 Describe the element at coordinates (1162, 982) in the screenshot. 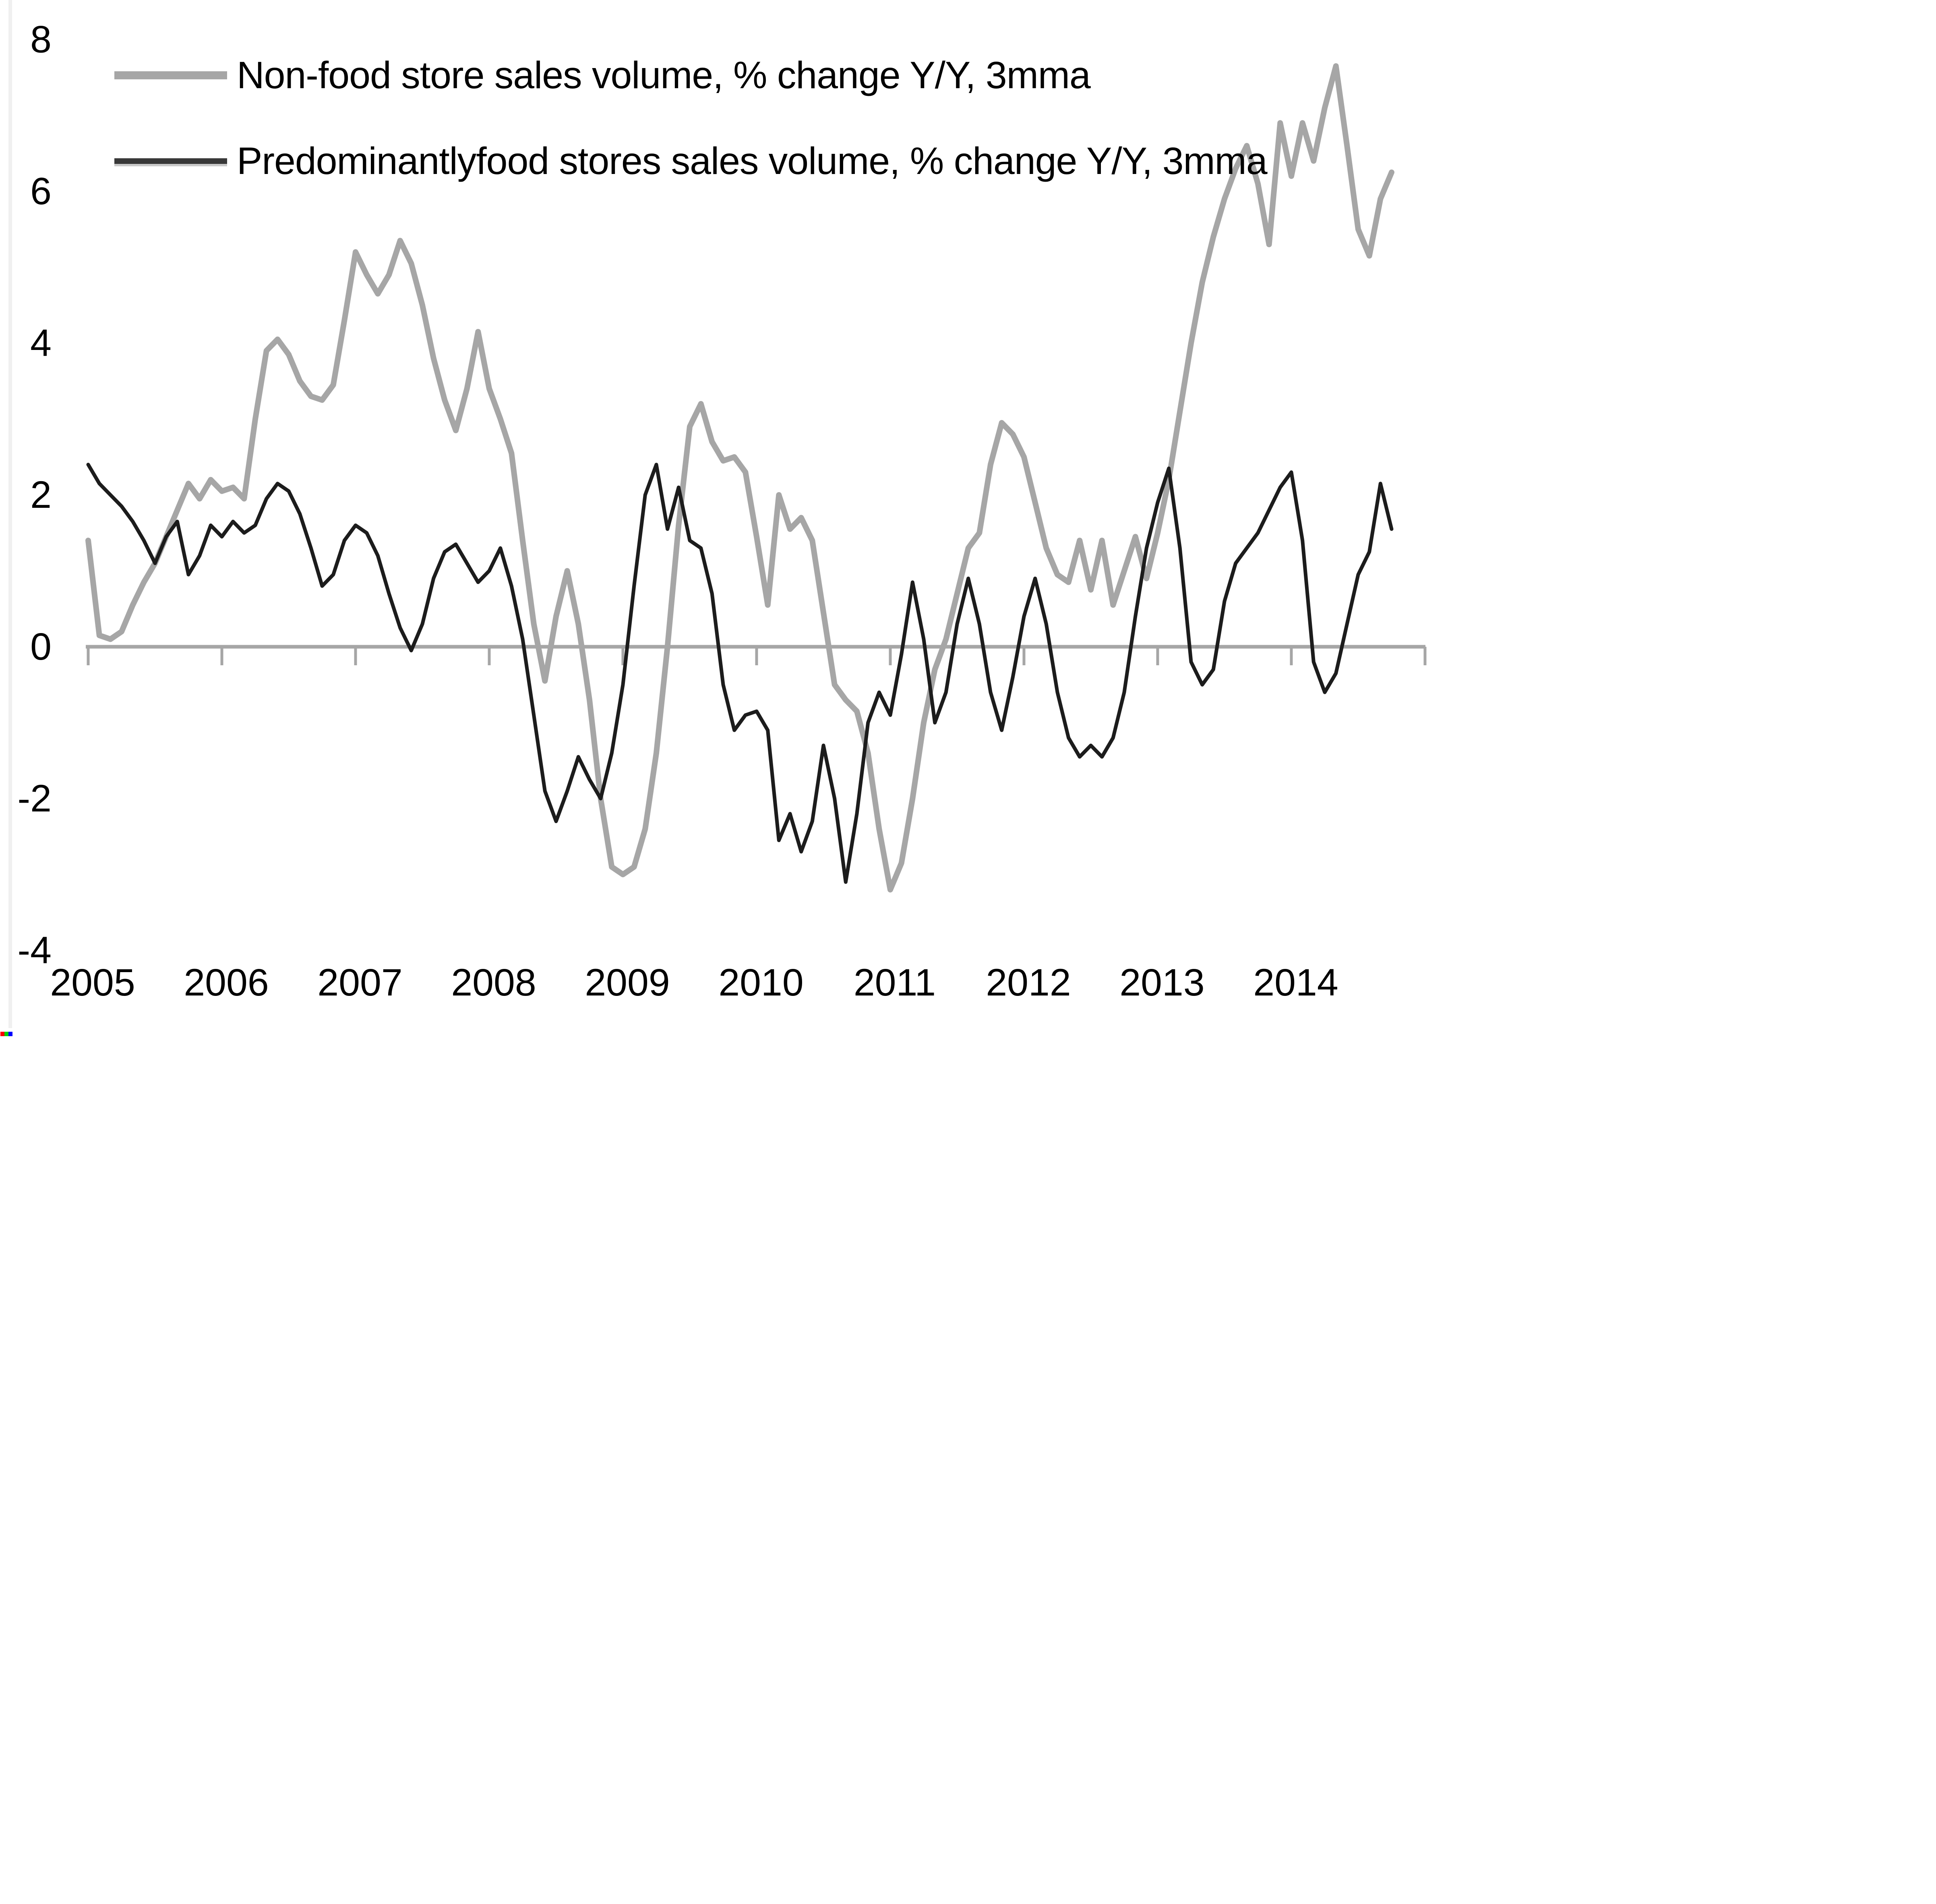

I see `x-axis-tick-label: 2013` at that location.